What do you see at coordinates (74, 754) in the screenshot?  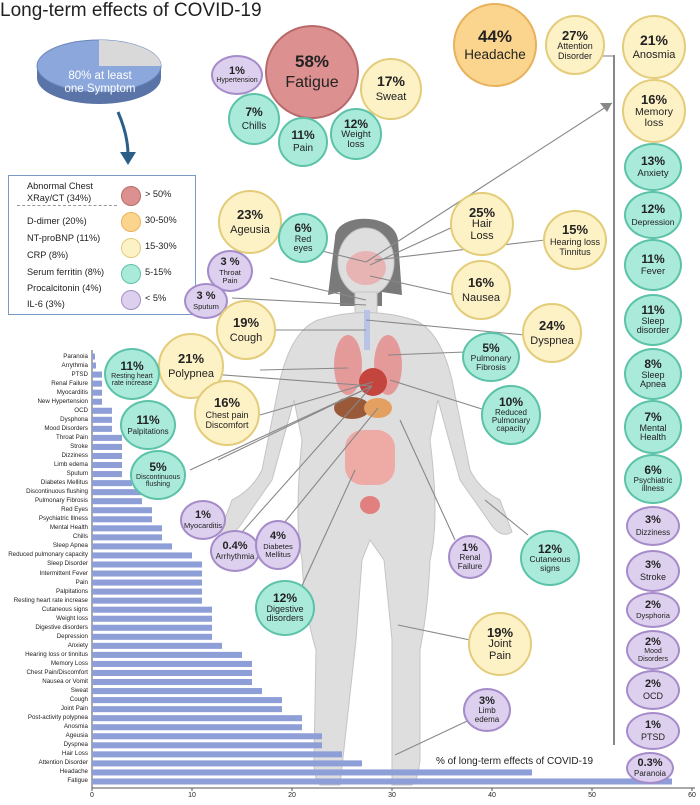 I see `category-label: Hair Loss` at bounding box center [74, 754].